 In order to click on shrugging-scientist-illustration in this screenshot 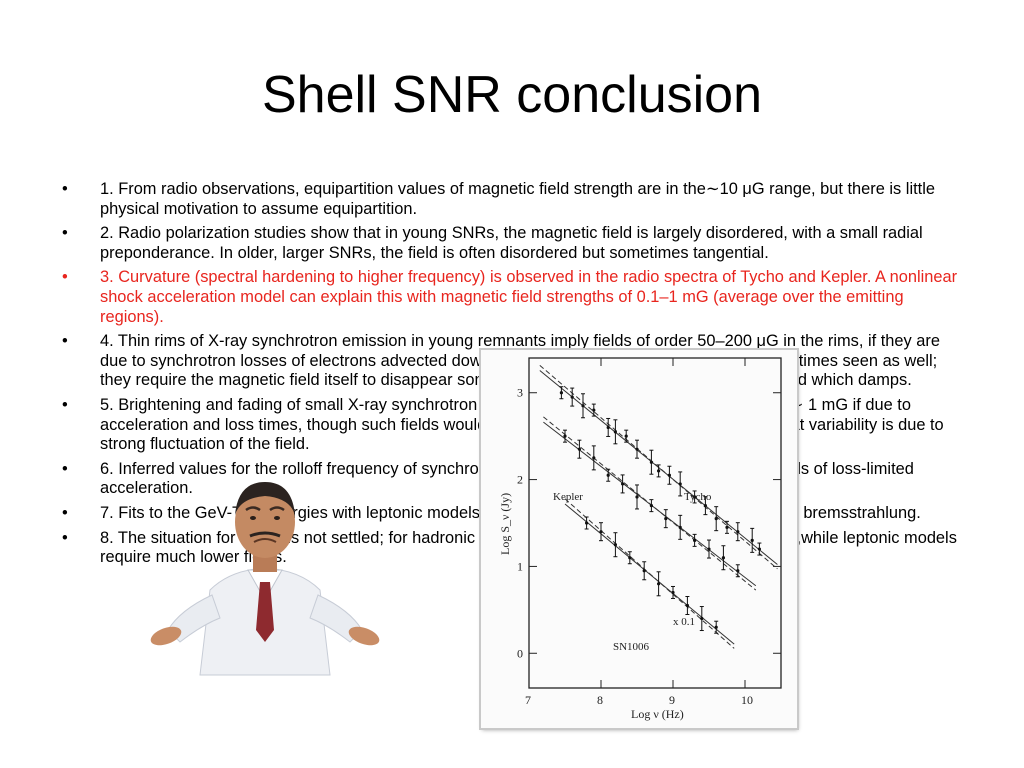, I will do `click(265, 575)`.